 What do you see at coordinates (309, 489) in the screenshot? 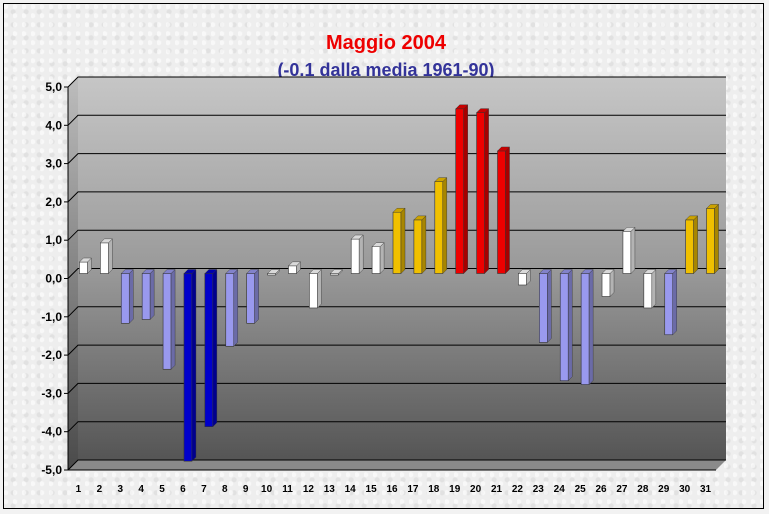
I see `x-tick-label: 12` at bounding box center [309, 489].